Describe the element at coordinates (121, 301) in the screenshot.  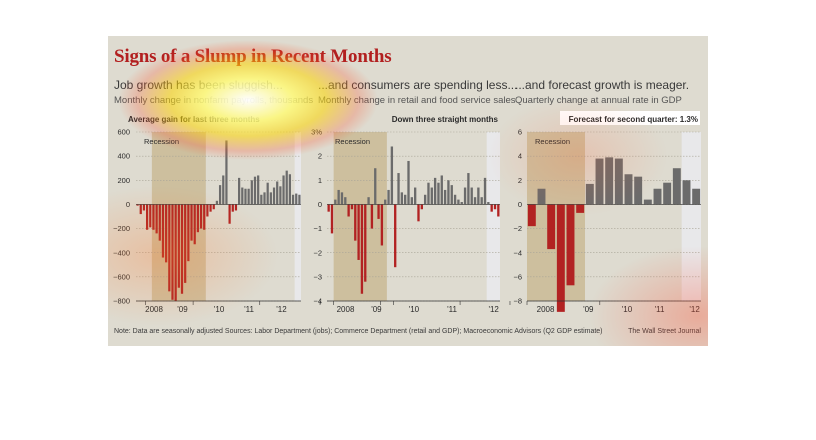
I see `y-tick-label: −800` at that location.